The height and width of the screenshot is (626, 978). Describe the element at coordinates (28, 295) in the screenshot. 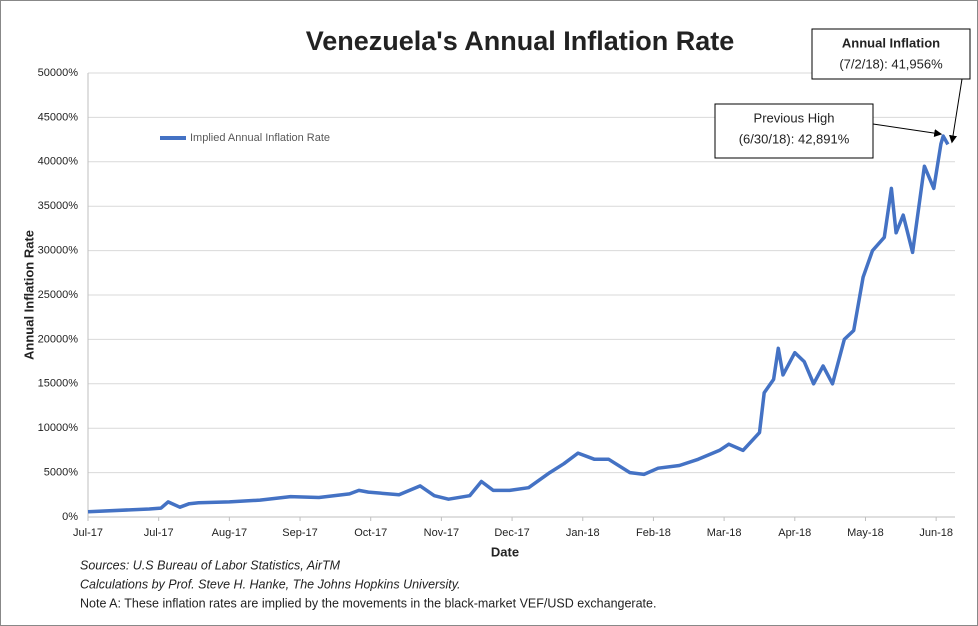

I see `y-axis-label: Annual Inflation Rate` at that location.